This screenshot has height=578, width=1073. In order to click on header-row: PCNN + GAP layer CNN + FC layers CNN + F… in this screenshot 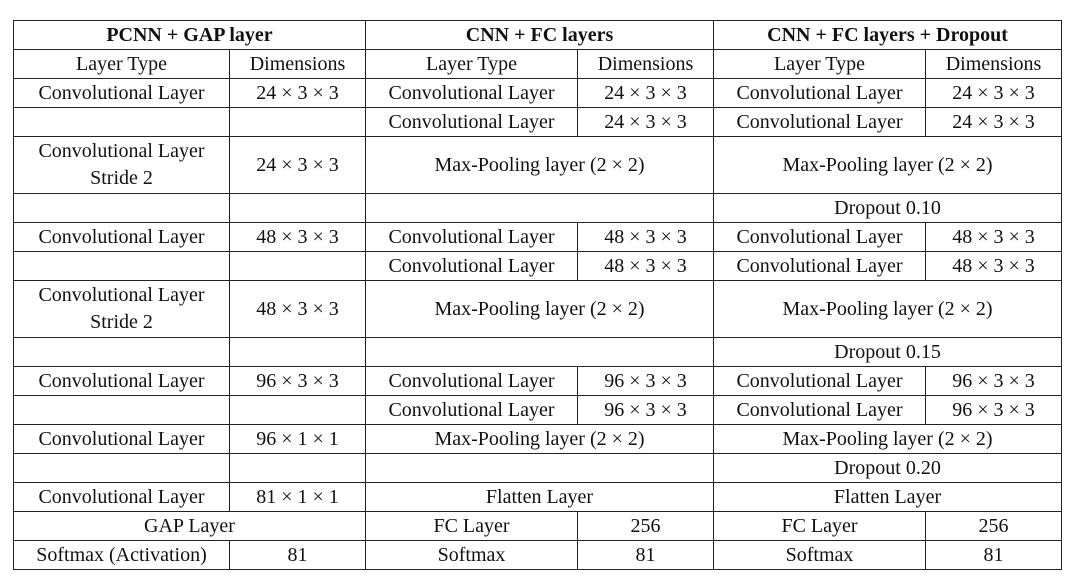, I will do `click(538, 35)`.